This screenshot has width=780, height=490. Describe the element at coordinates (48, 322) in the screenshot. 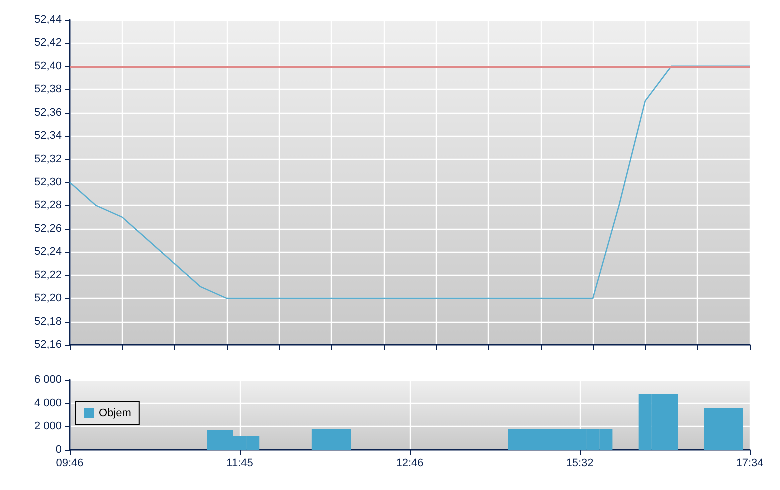

I see `y-tick-label: 52,18` at that location.